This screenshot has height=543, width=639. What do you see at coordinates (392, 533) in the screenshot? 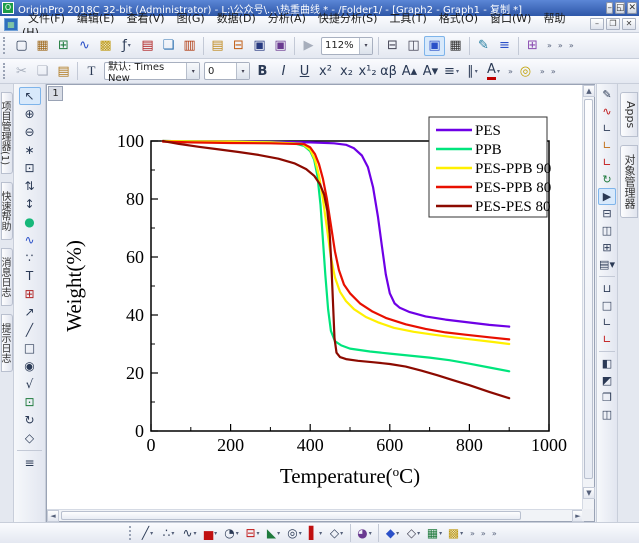
I see `3d-surface-button: ◆ ▾` at bounding box center [392, 533].